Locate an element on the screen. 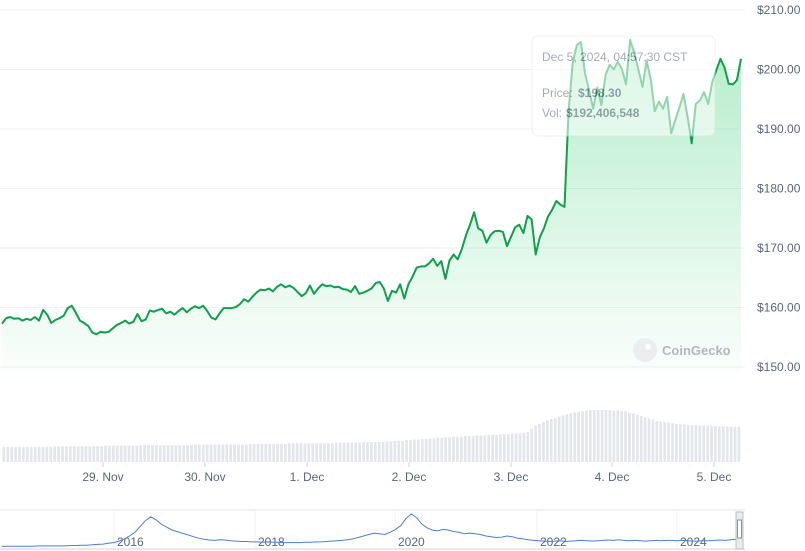 The image size is (805, 551). navigator-line is located at coordinates (372, 530).